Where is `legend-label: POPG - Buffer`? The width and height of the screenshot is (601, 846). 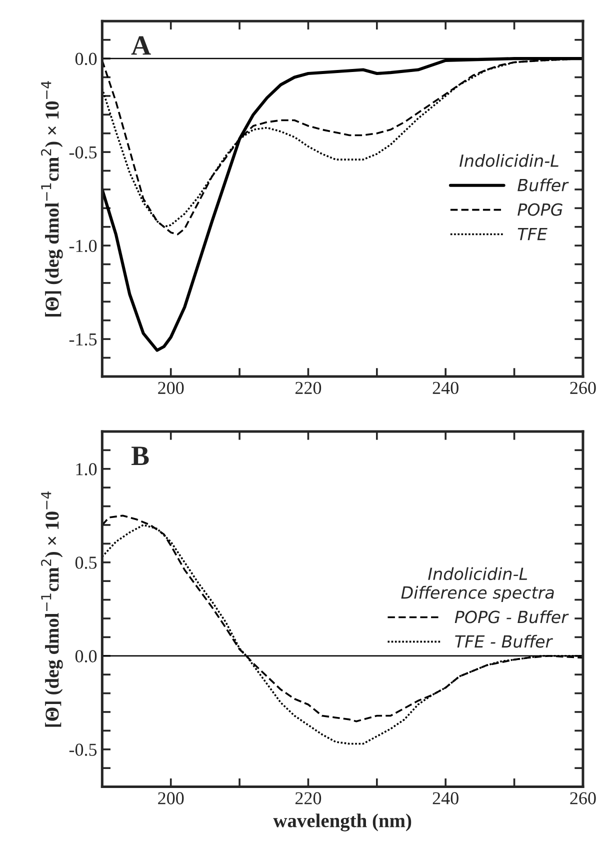 legend-label: POPG - Buffer is located at coordinates (511, 617).